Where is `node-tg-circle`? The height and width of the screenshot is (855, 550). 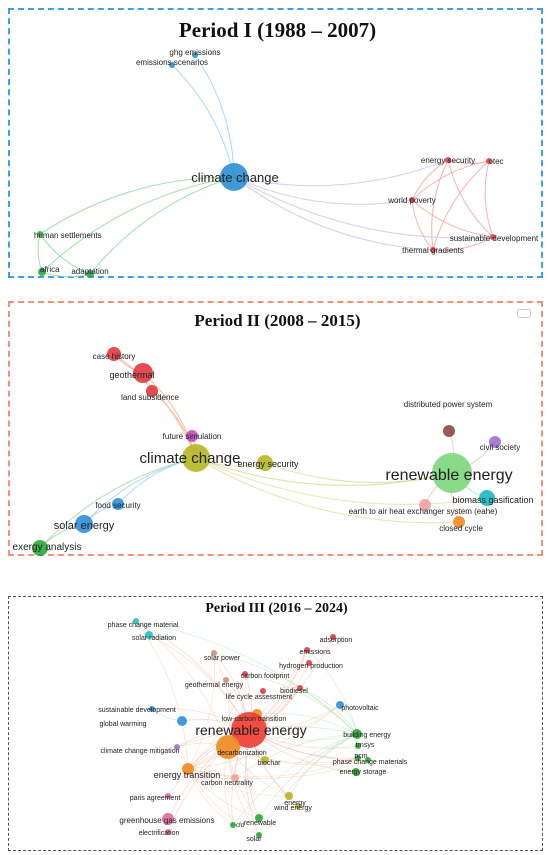
node-tg-circle is located at coordinates (433, 250).